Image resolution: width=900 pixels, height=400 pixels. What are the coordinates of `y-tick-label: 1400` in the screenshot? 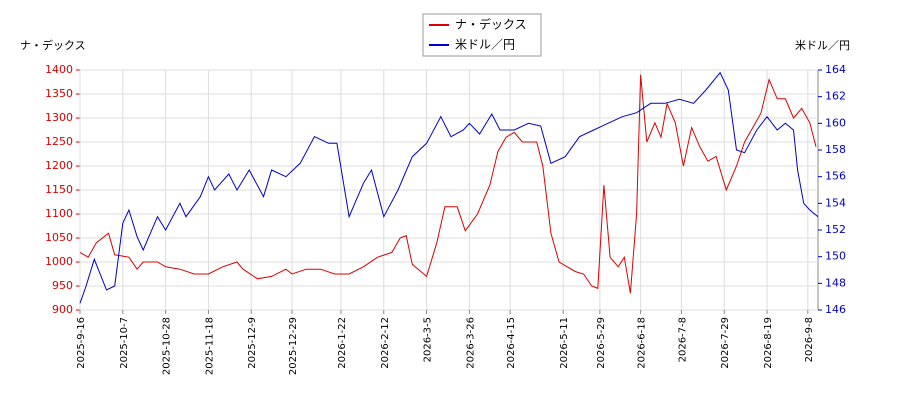 It's located at (59, 69).